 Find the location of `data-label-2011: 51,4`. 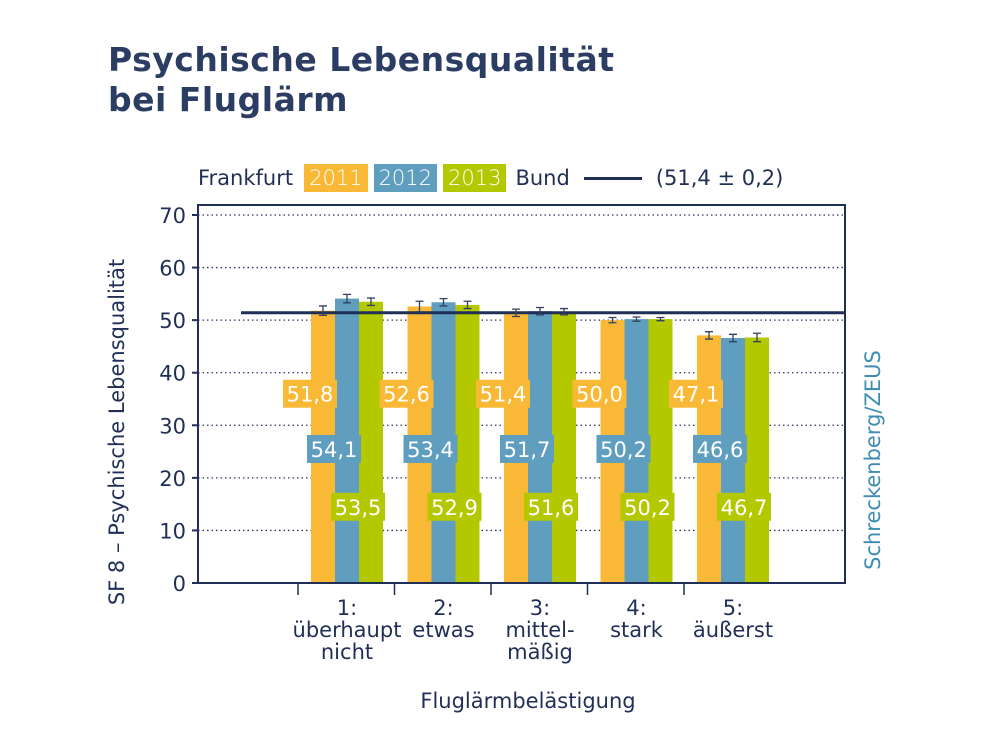

data-label-2011: 51,4 is located at coordinates (503, 395).